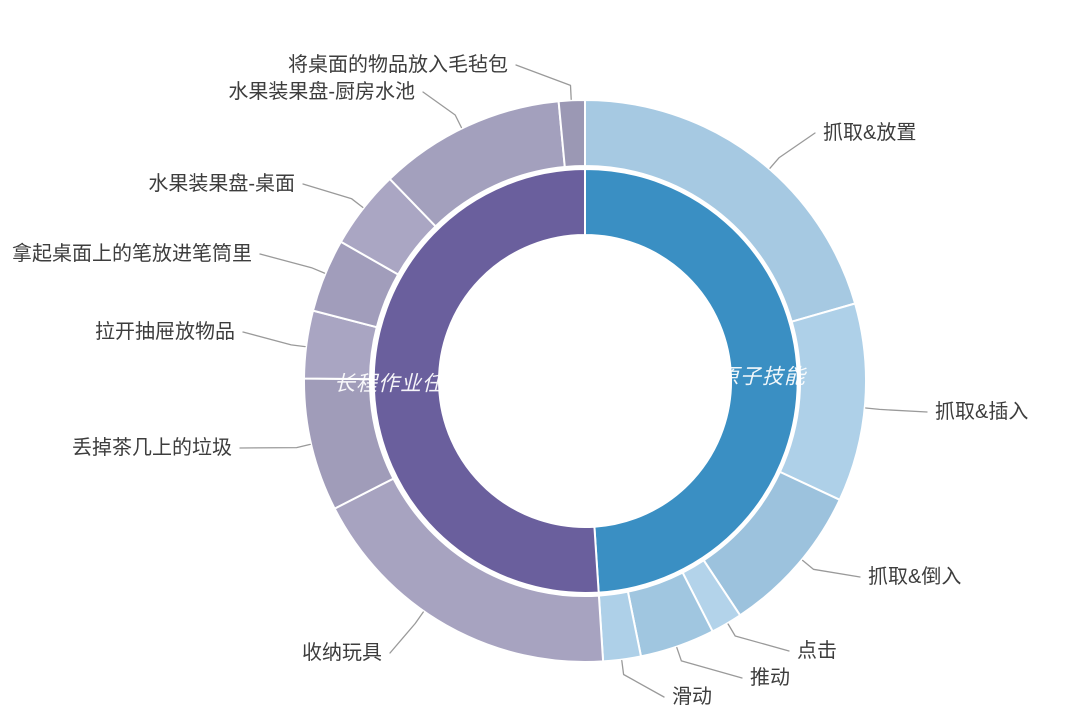 This screenshot has height=720, width=1080. What do you see at coordinates (275, 446) in the screenshot?
I see `label-pointer-throw-trash-coffee-table` at bounding box center [275, 446].